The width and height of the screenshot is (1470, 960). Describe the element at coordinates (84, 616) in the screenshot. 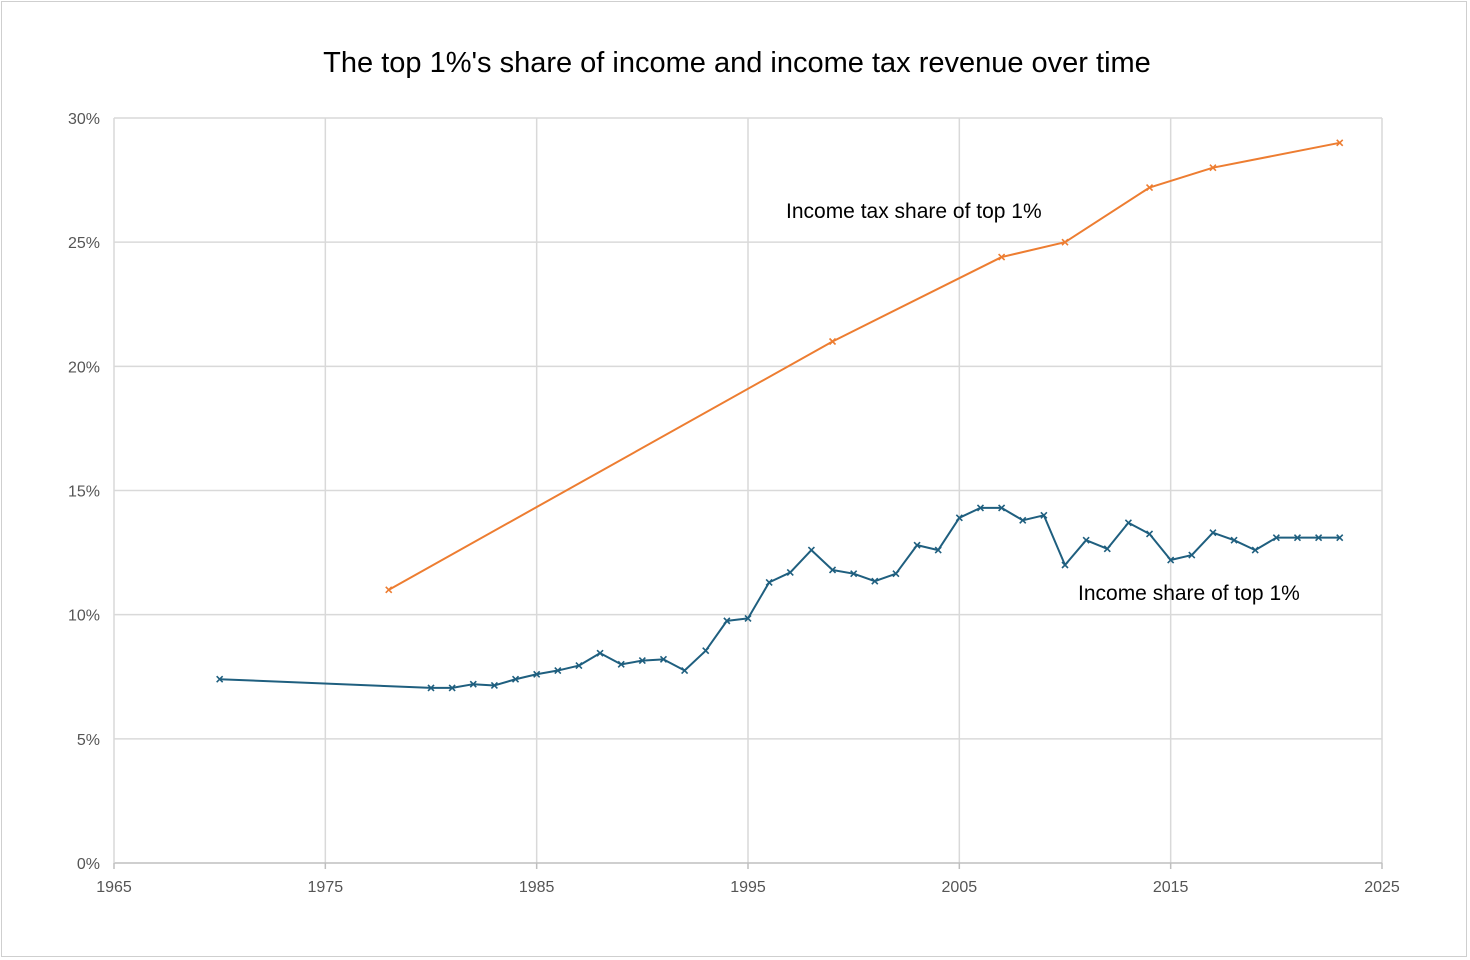

I see `y-tick-label: 10%` at that location.